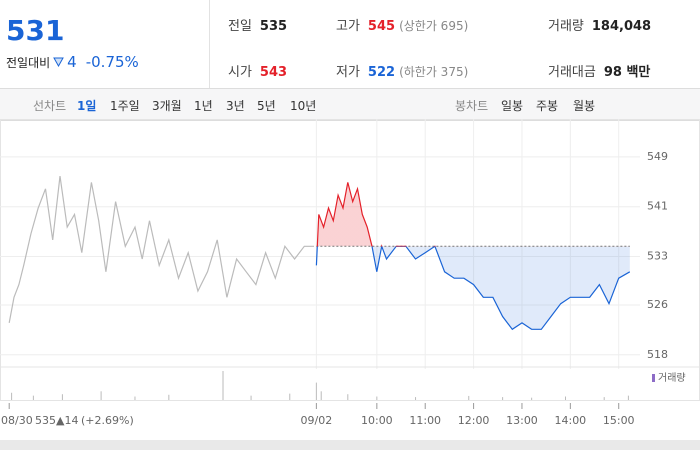  I want to click on y-tick-label: 526, so click(657, 304).